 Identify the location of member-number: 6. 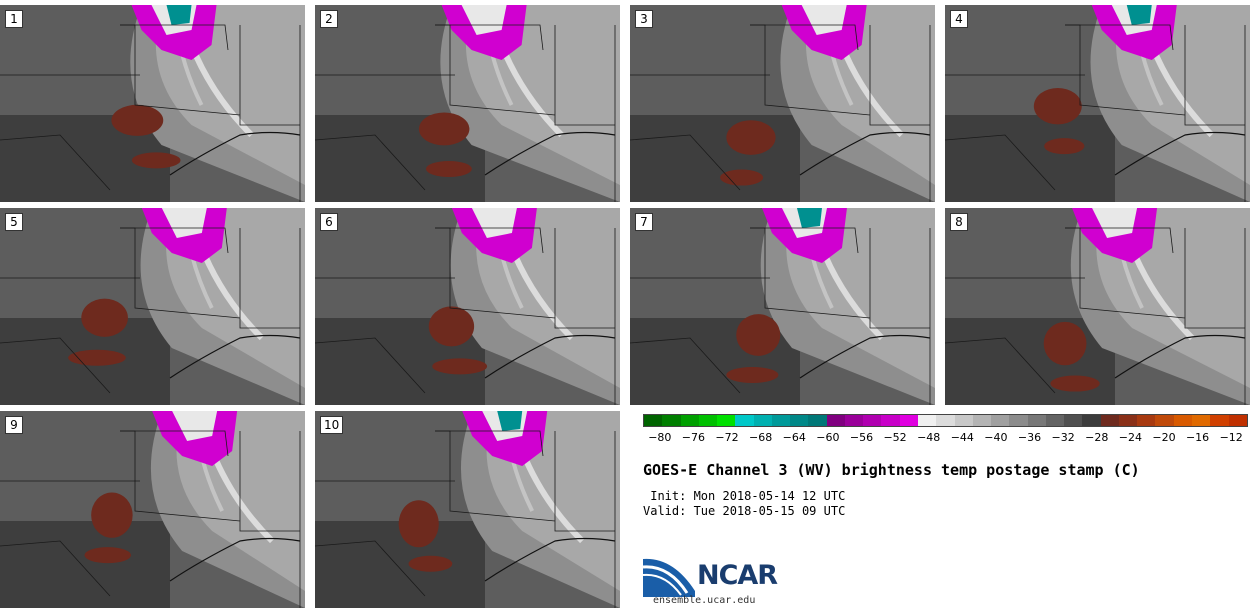
(329, 222).